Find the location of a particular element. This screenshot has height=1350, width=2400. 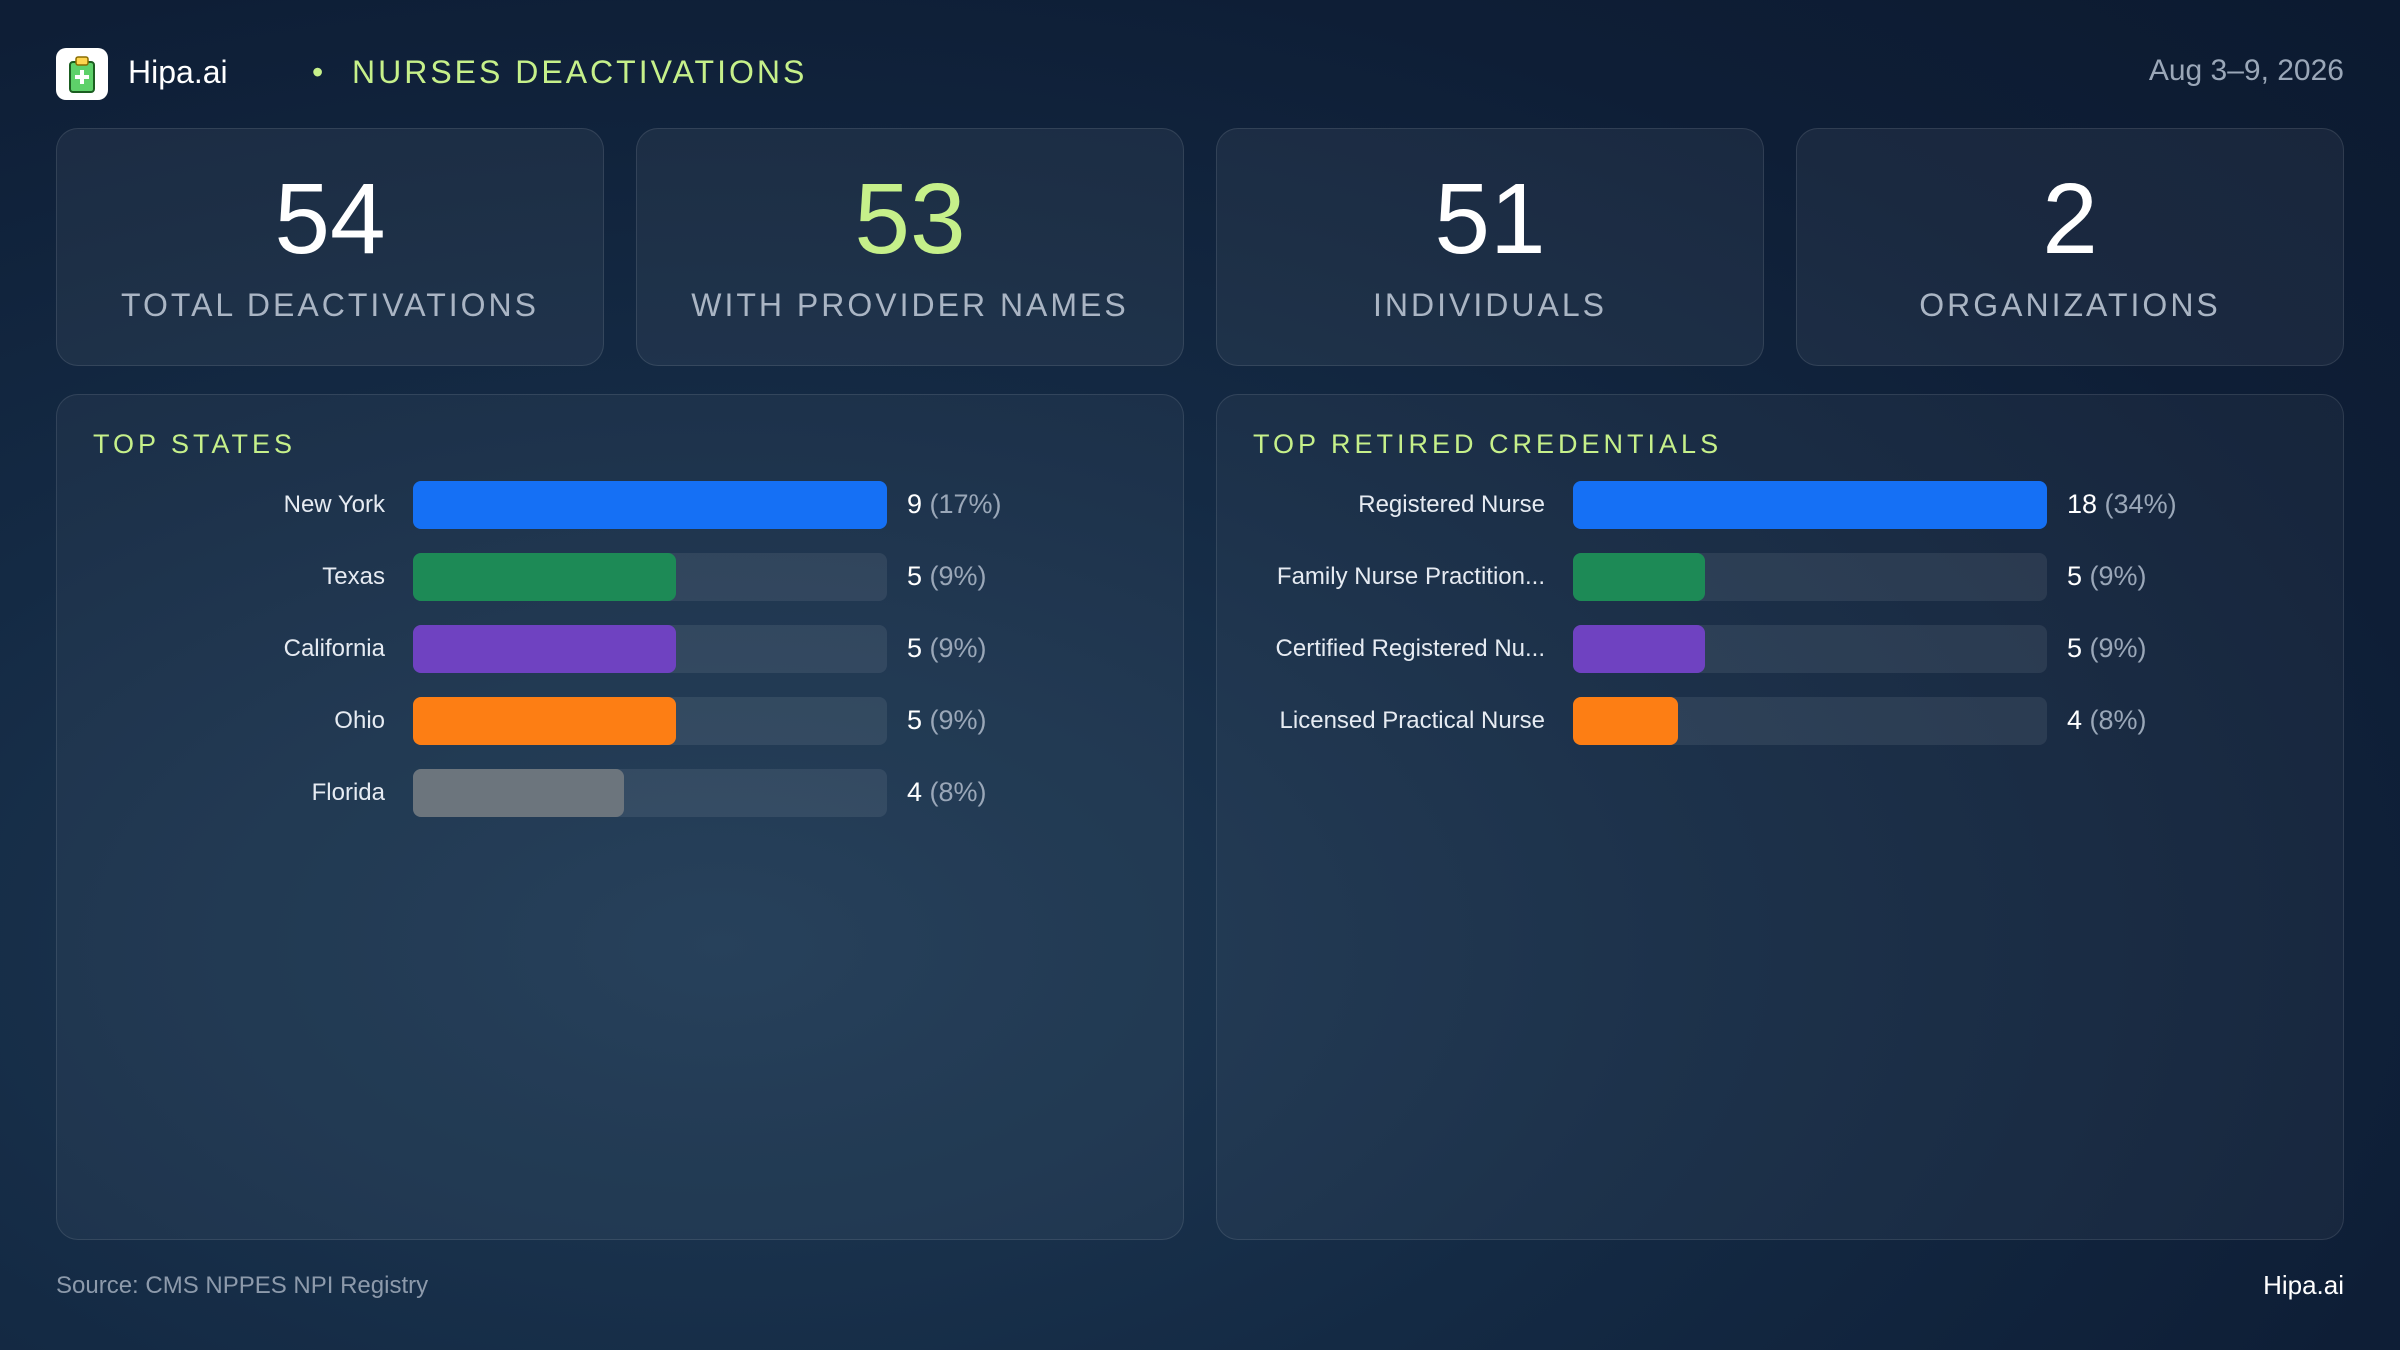

stat-label: WITH PROVIDER NAMES is located at coordinates (910, 305).